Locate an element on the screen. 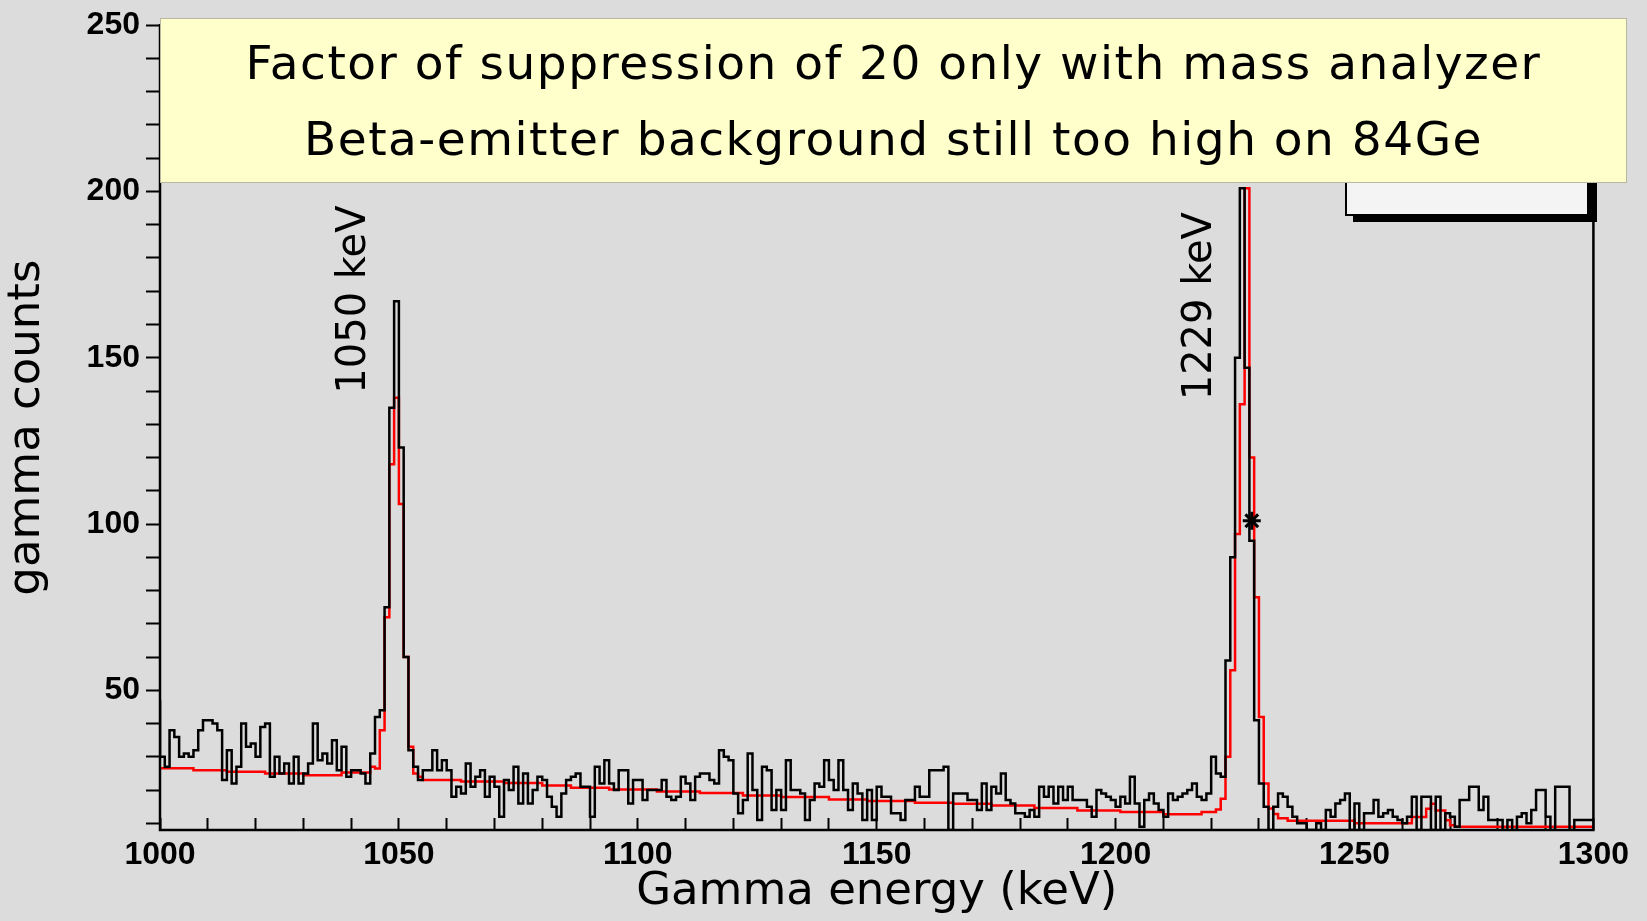 This screenshot has width=1647, height=921. y-tick-label: 200 is located at coordinates (113, 189).